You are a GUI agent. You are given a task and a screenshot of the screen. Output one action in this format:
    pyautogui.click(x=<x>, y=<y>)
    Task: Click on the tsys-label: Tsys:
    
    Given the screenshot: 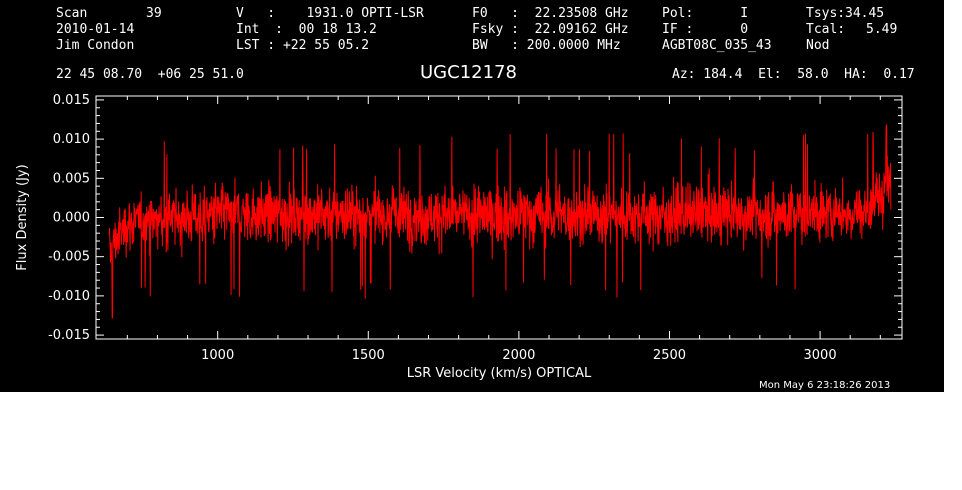 What is the action you would take?
    pyautogui.click(x=826, y=13)
    